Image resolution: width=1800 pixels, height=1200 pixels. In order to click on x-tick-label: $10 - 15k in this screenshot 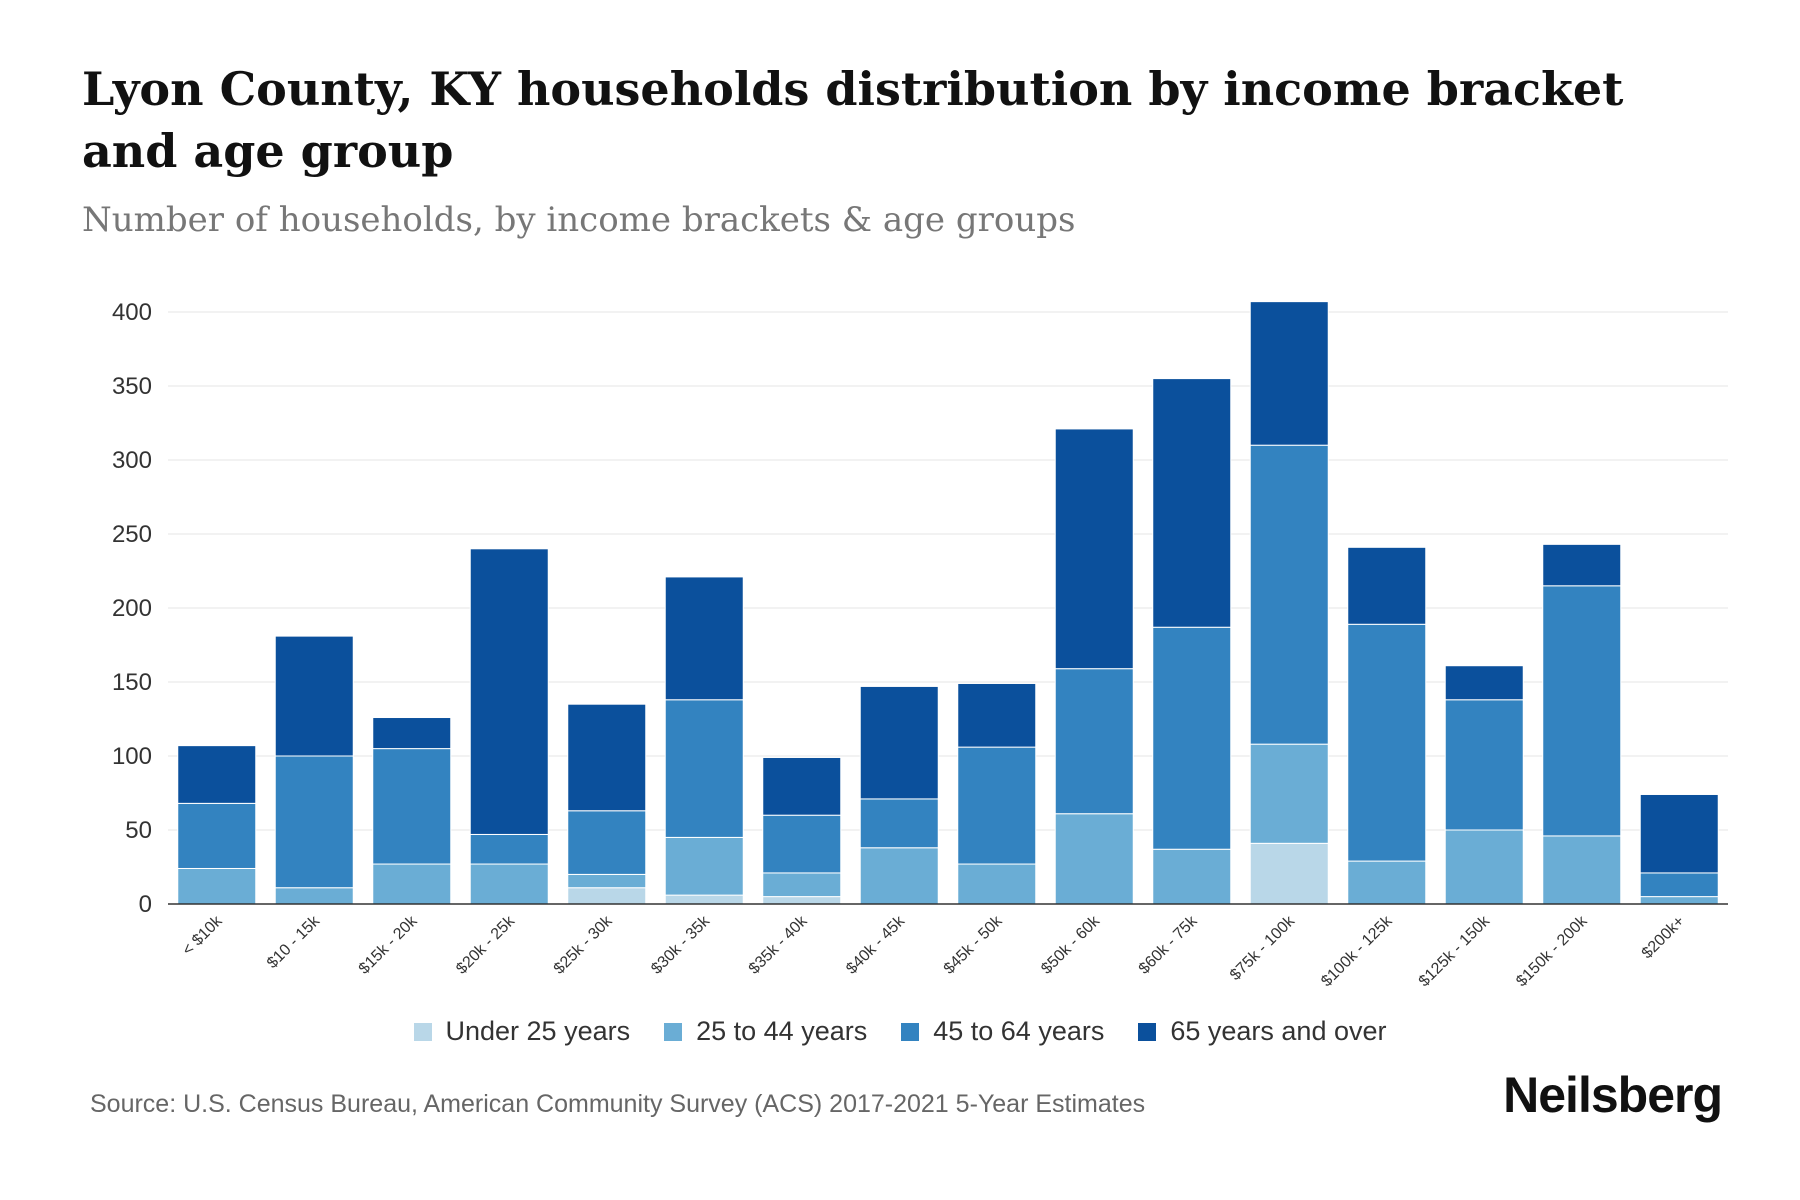, I will do `click(294, 942)`.